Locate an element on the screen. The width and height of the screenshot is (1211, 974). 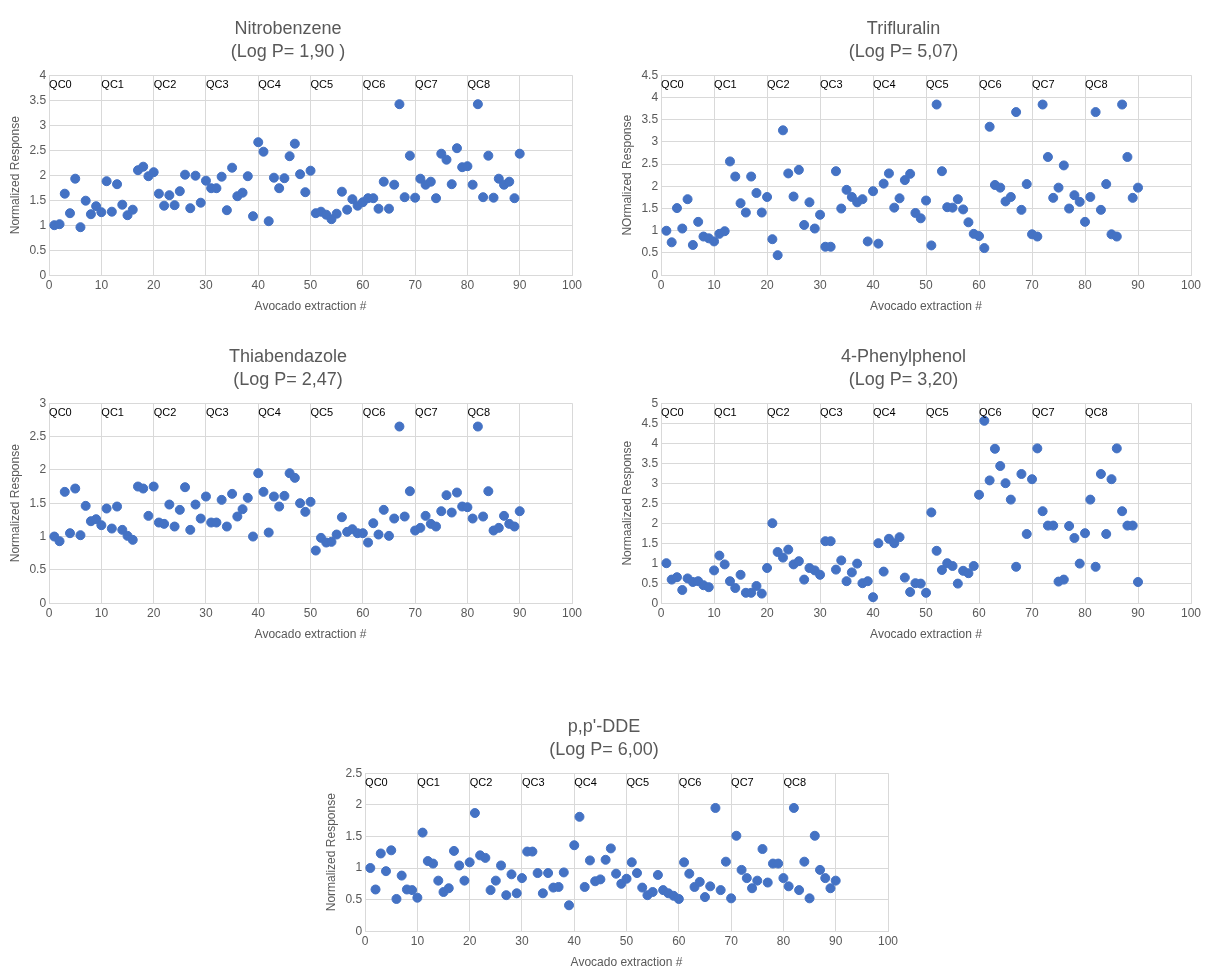
chart-subtitle: (Log P= 3,20) is located at coordinates (903, 379).